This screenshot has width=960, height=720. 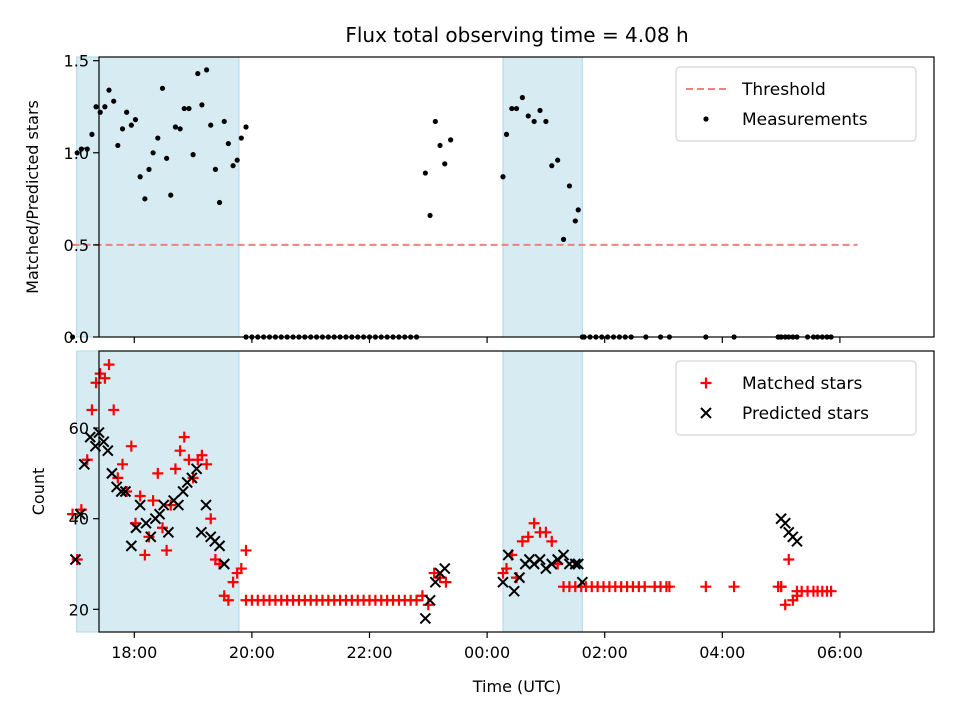 What do you see at coordinates (805, 414) in the screenshot?
I see `legend-label: Predicted stars` at bounding box center [805, 414].